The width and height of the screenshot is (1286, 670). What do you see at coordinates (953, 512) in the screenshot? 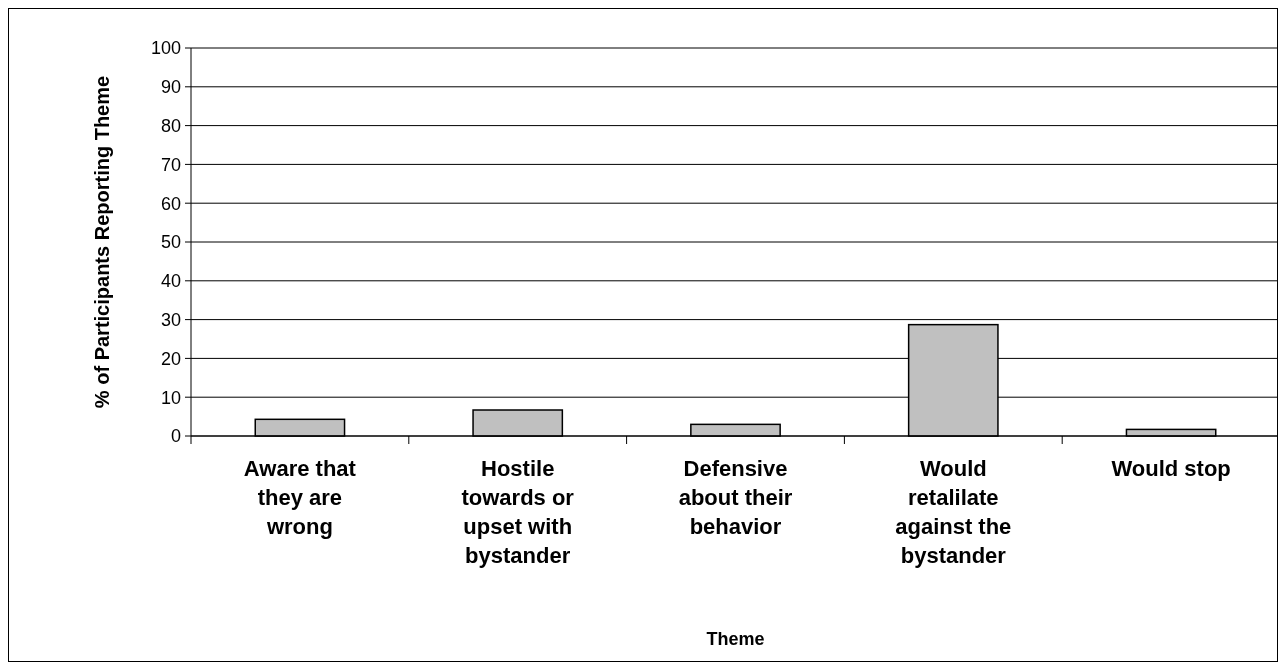
I see `x-tick-label: Would retalilate against the bystander` at bounding box center [953, 512].